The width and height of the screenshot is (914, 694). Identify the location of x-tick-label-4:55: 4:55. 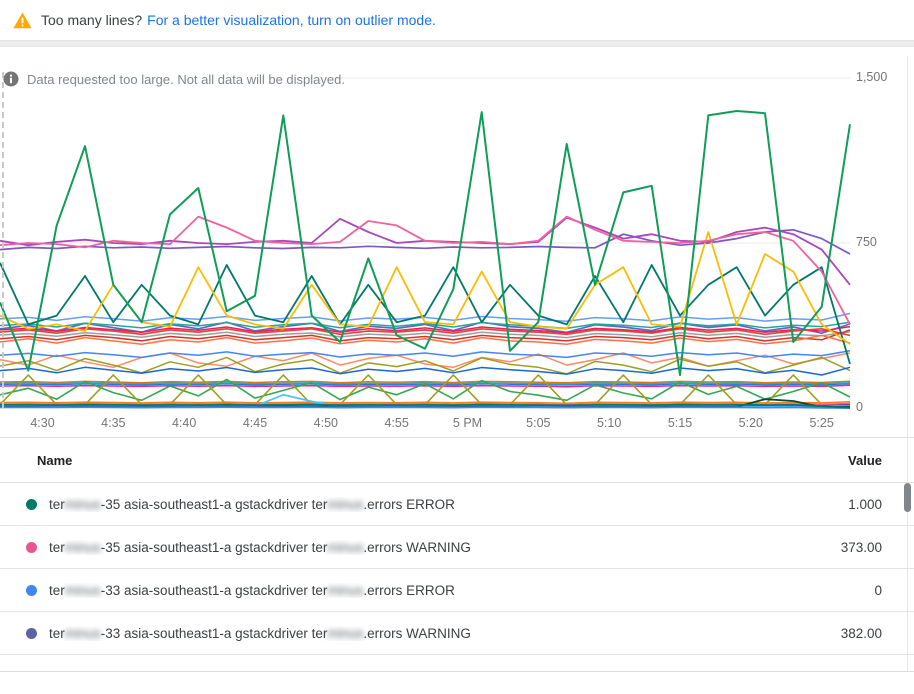
(396, 423).